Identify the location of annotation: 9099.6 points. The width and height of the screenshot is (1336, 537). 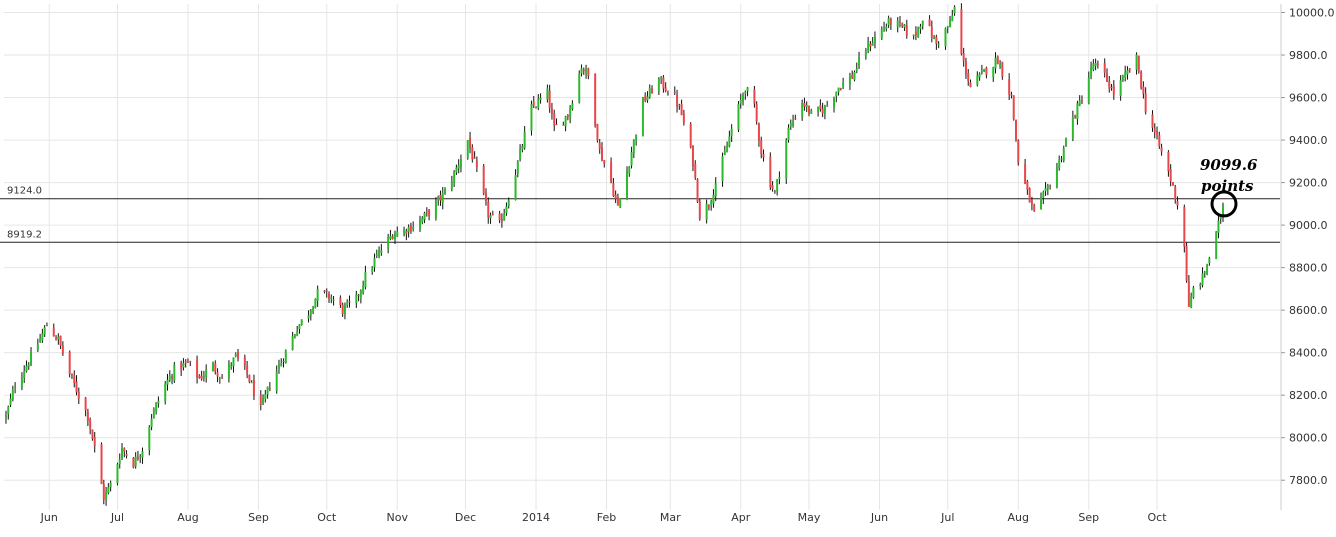
(1229, 187).